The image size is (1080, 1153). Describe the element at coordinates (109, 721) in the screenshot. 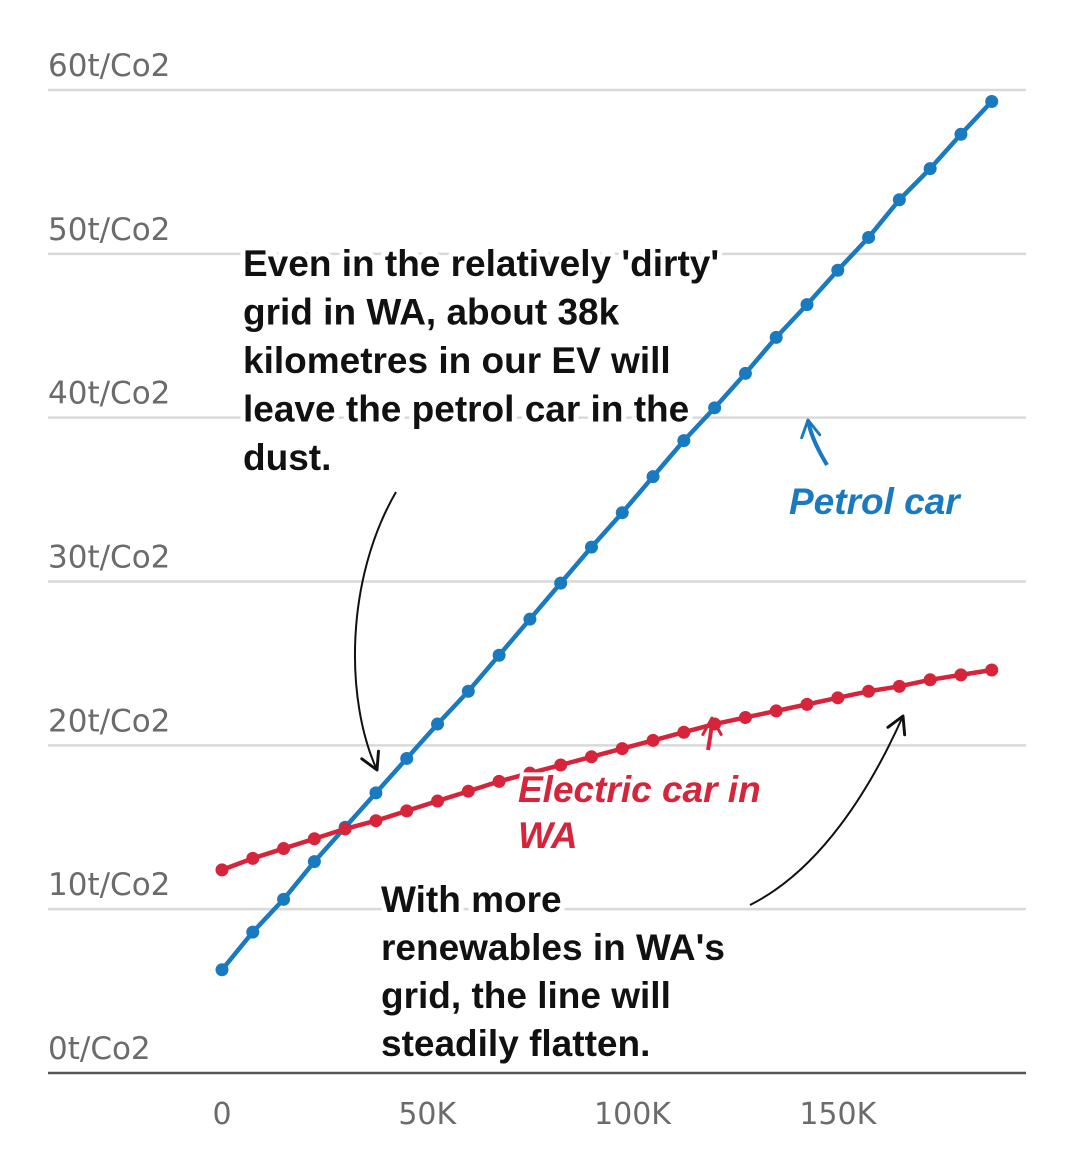

I see `y-tick-label: 20t/Co2` at that location.